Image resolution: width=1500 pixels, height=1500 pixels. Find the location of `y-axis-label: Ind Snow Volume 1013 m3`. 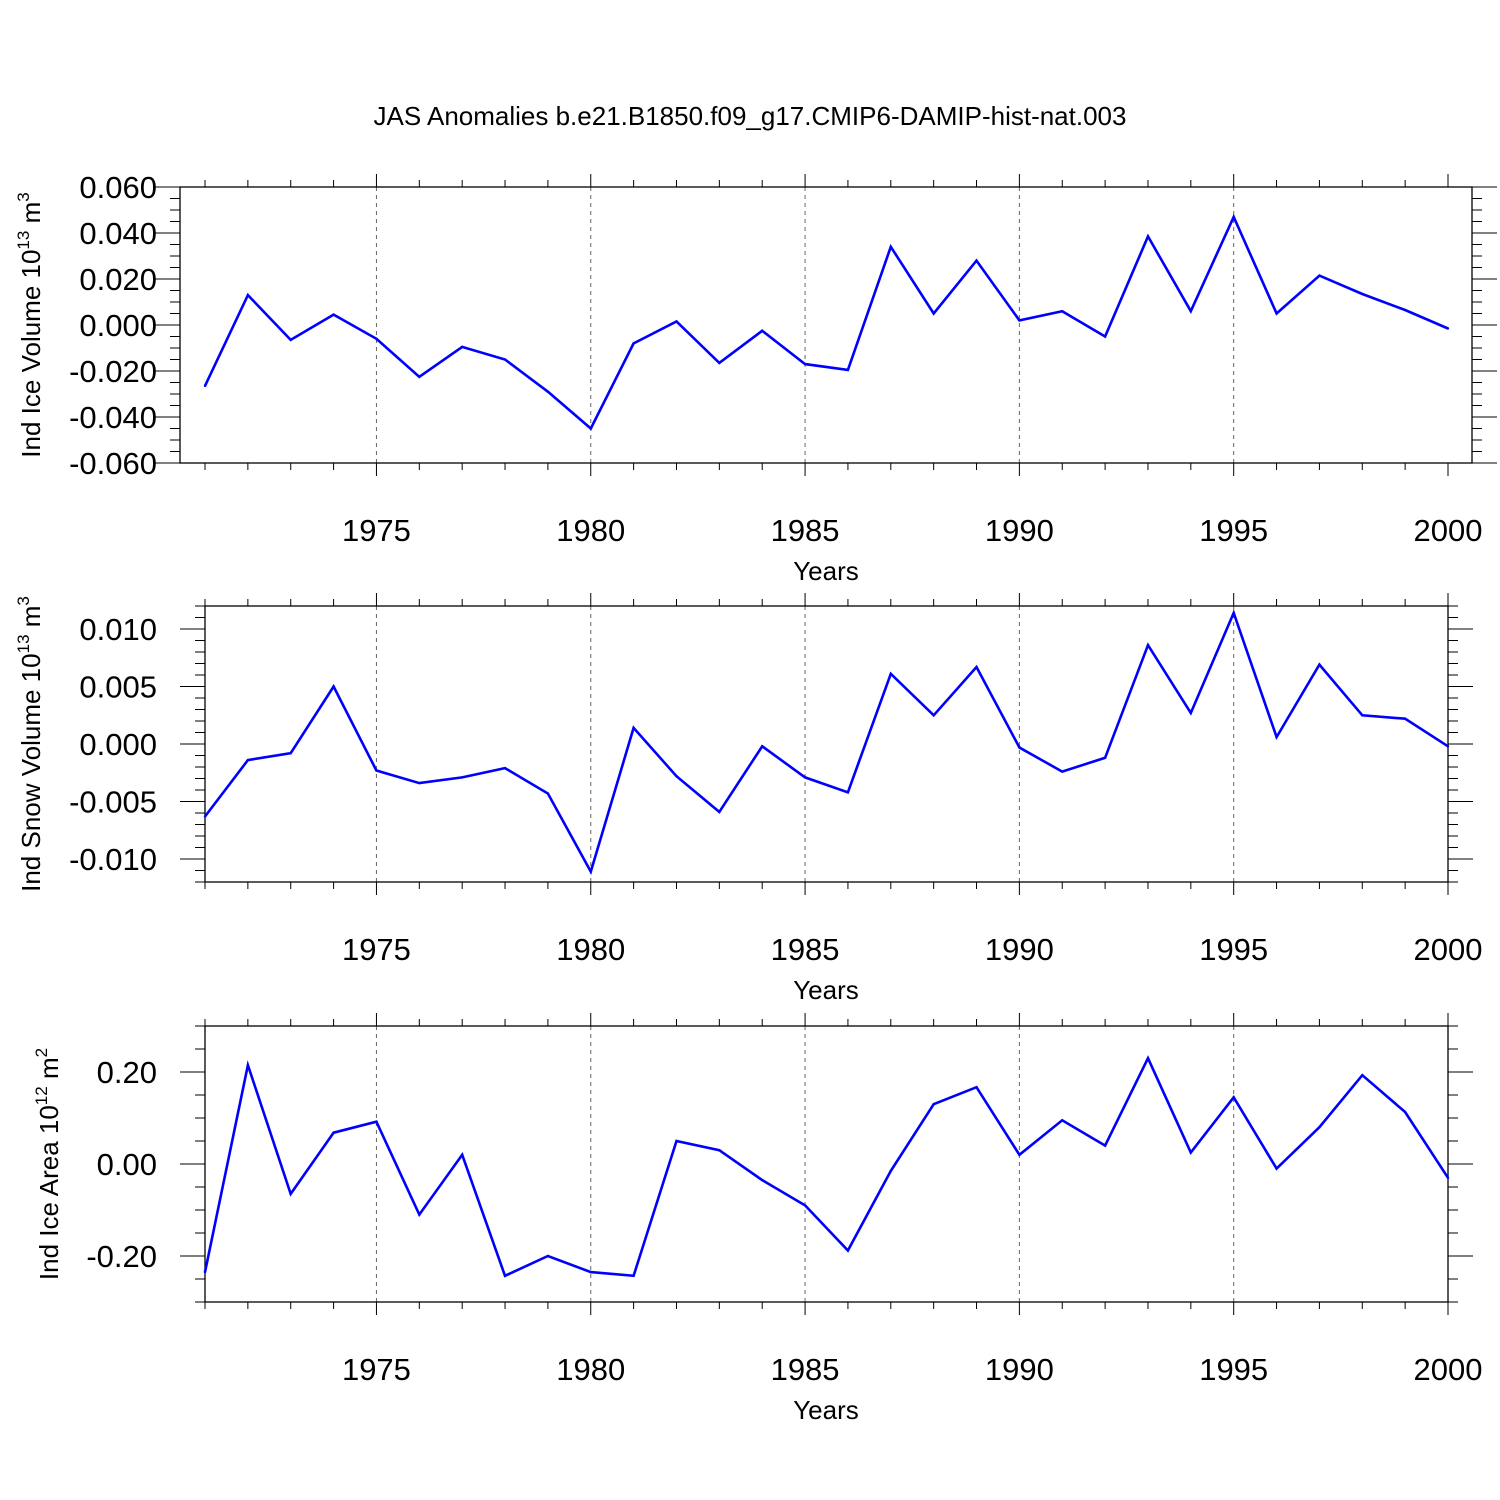

y-axis-label: Ind Snow Volume 1013 m3 is located at coordinates (30, 744).